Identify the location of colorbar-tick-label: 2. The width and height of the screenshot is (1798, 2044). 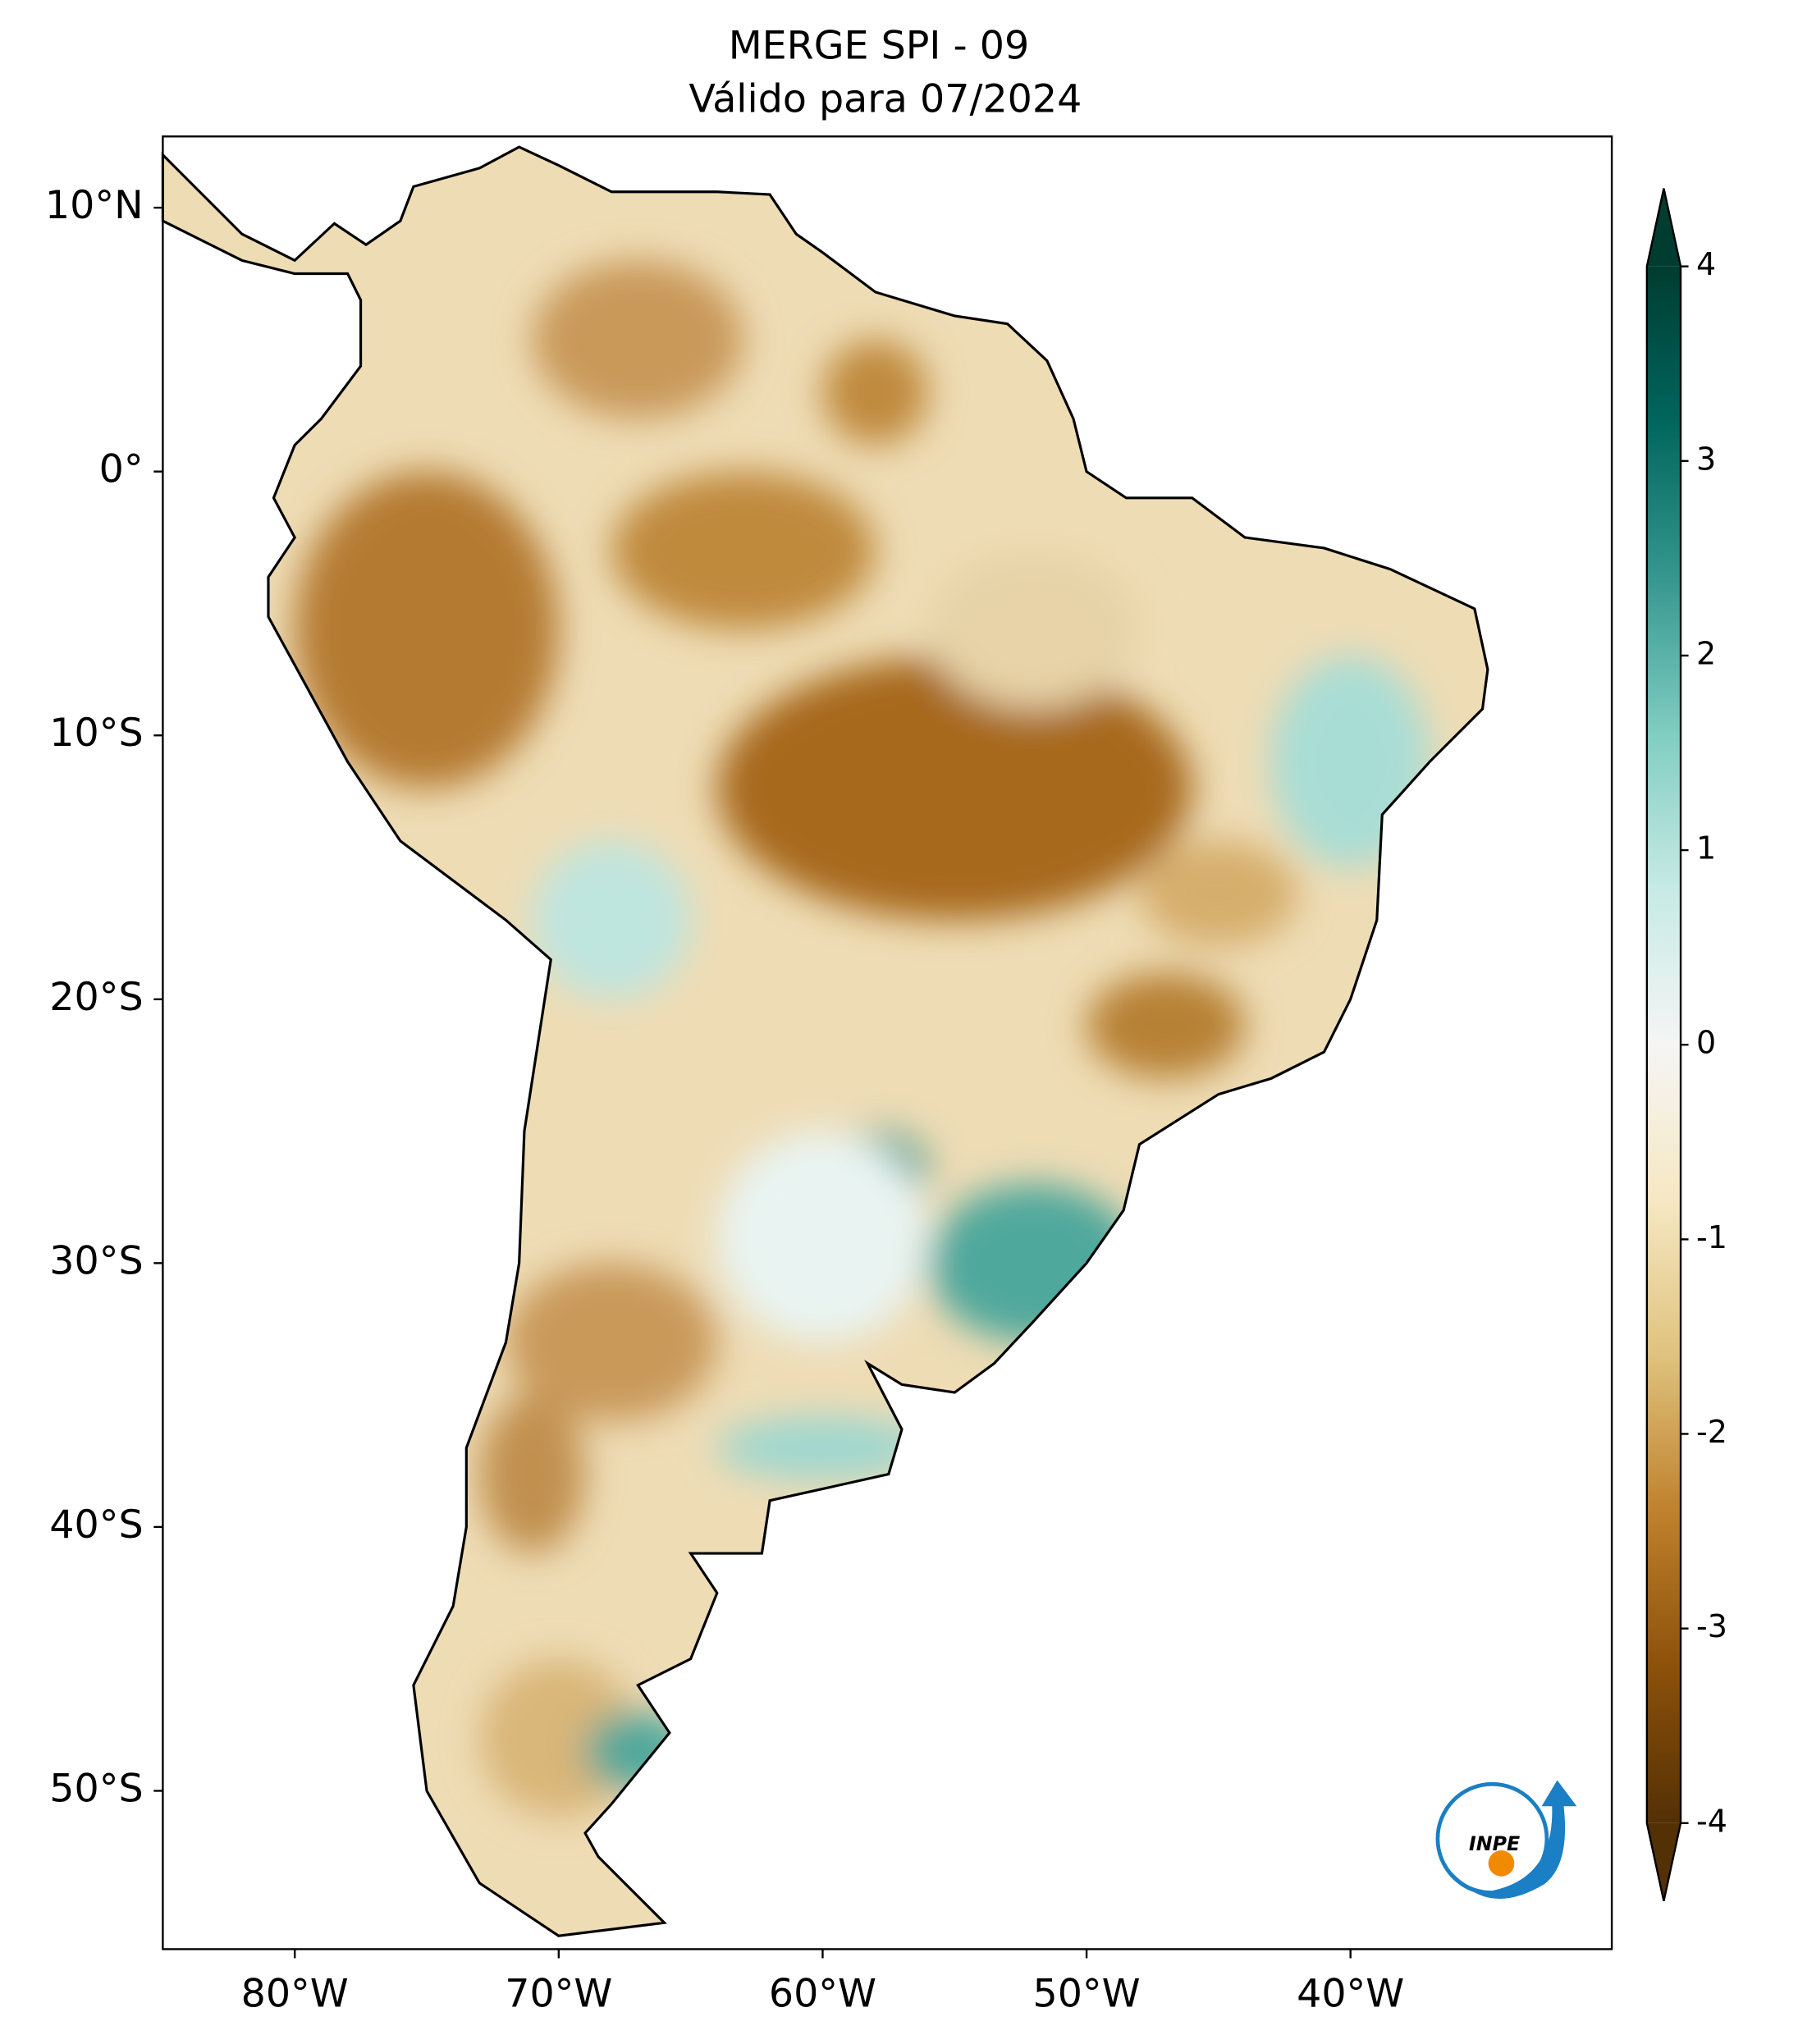
(1706, 653).